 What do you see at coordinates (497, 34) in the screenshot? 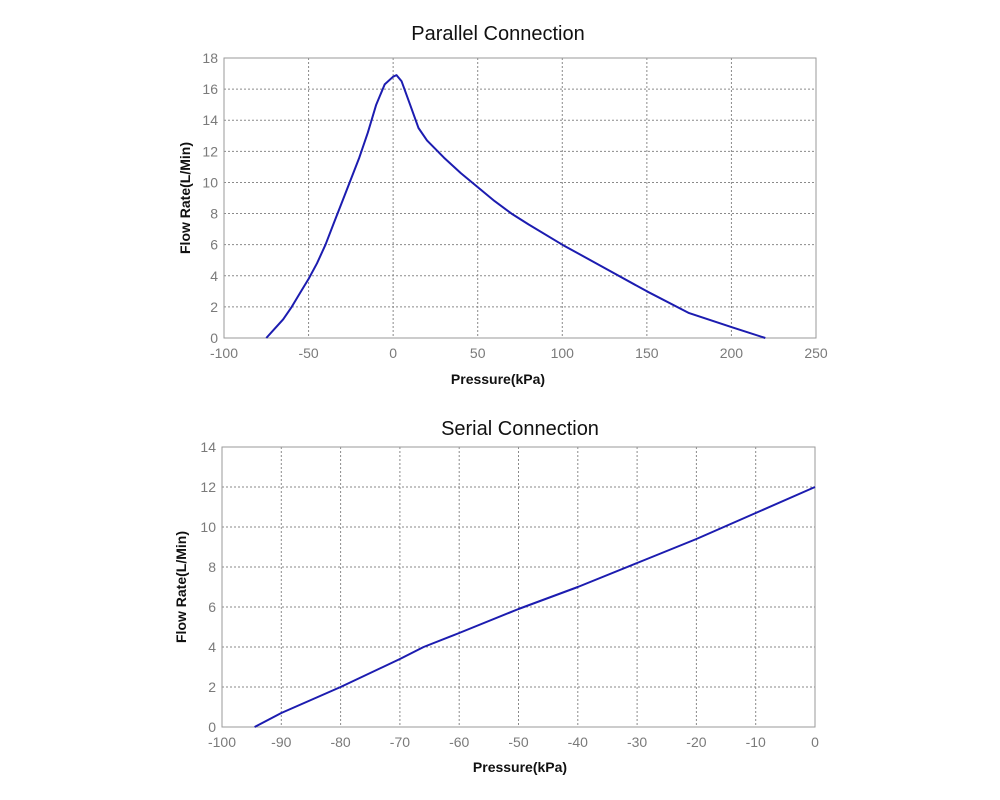
I see `chart-title: Parallel Connection` at bounding box center [497, 34].